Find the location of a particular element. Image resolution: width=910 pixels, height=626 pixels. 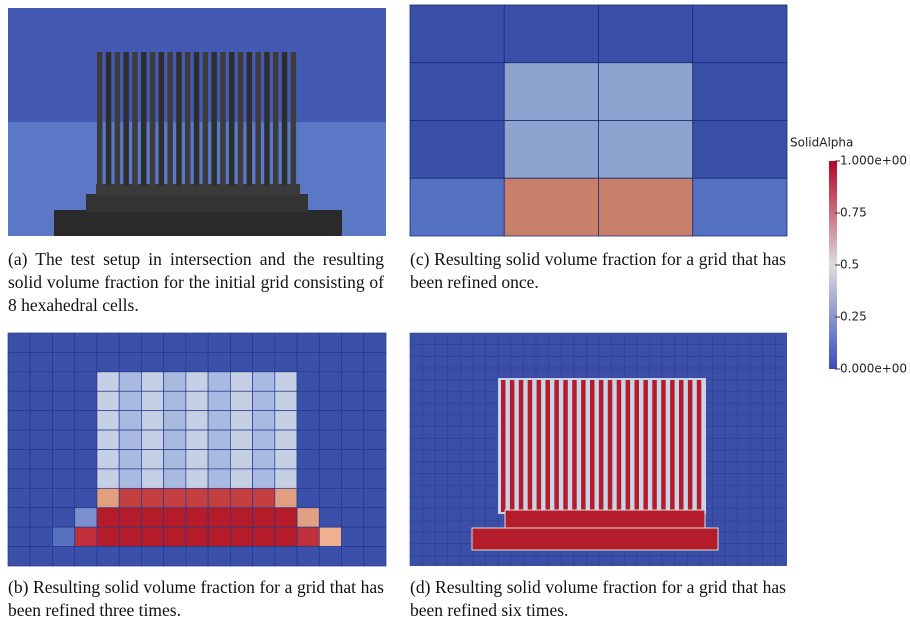

colorbar-tick-label: 0.25 is located at coordinates (853, 317).